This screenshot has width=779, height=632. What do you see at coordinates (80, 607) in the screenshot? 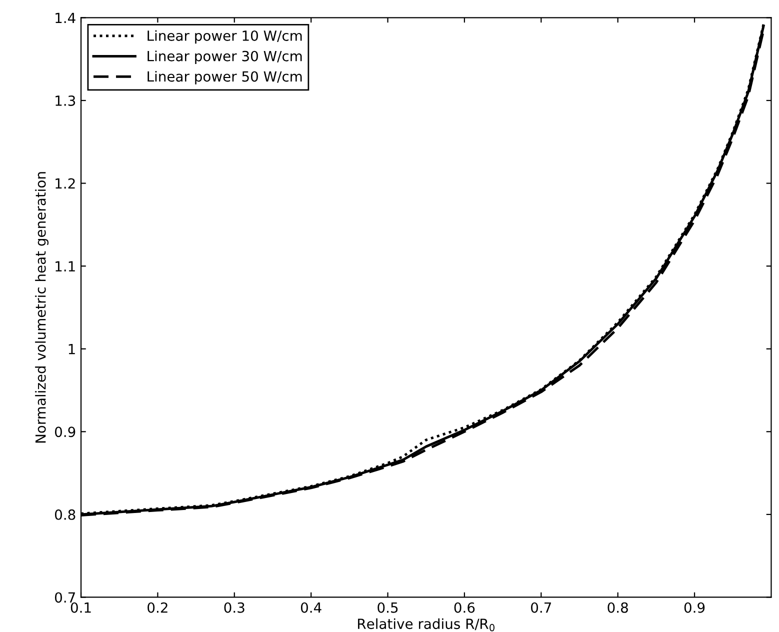
I see `x-tick-label: 0.1` at bounding box center [80, 607].